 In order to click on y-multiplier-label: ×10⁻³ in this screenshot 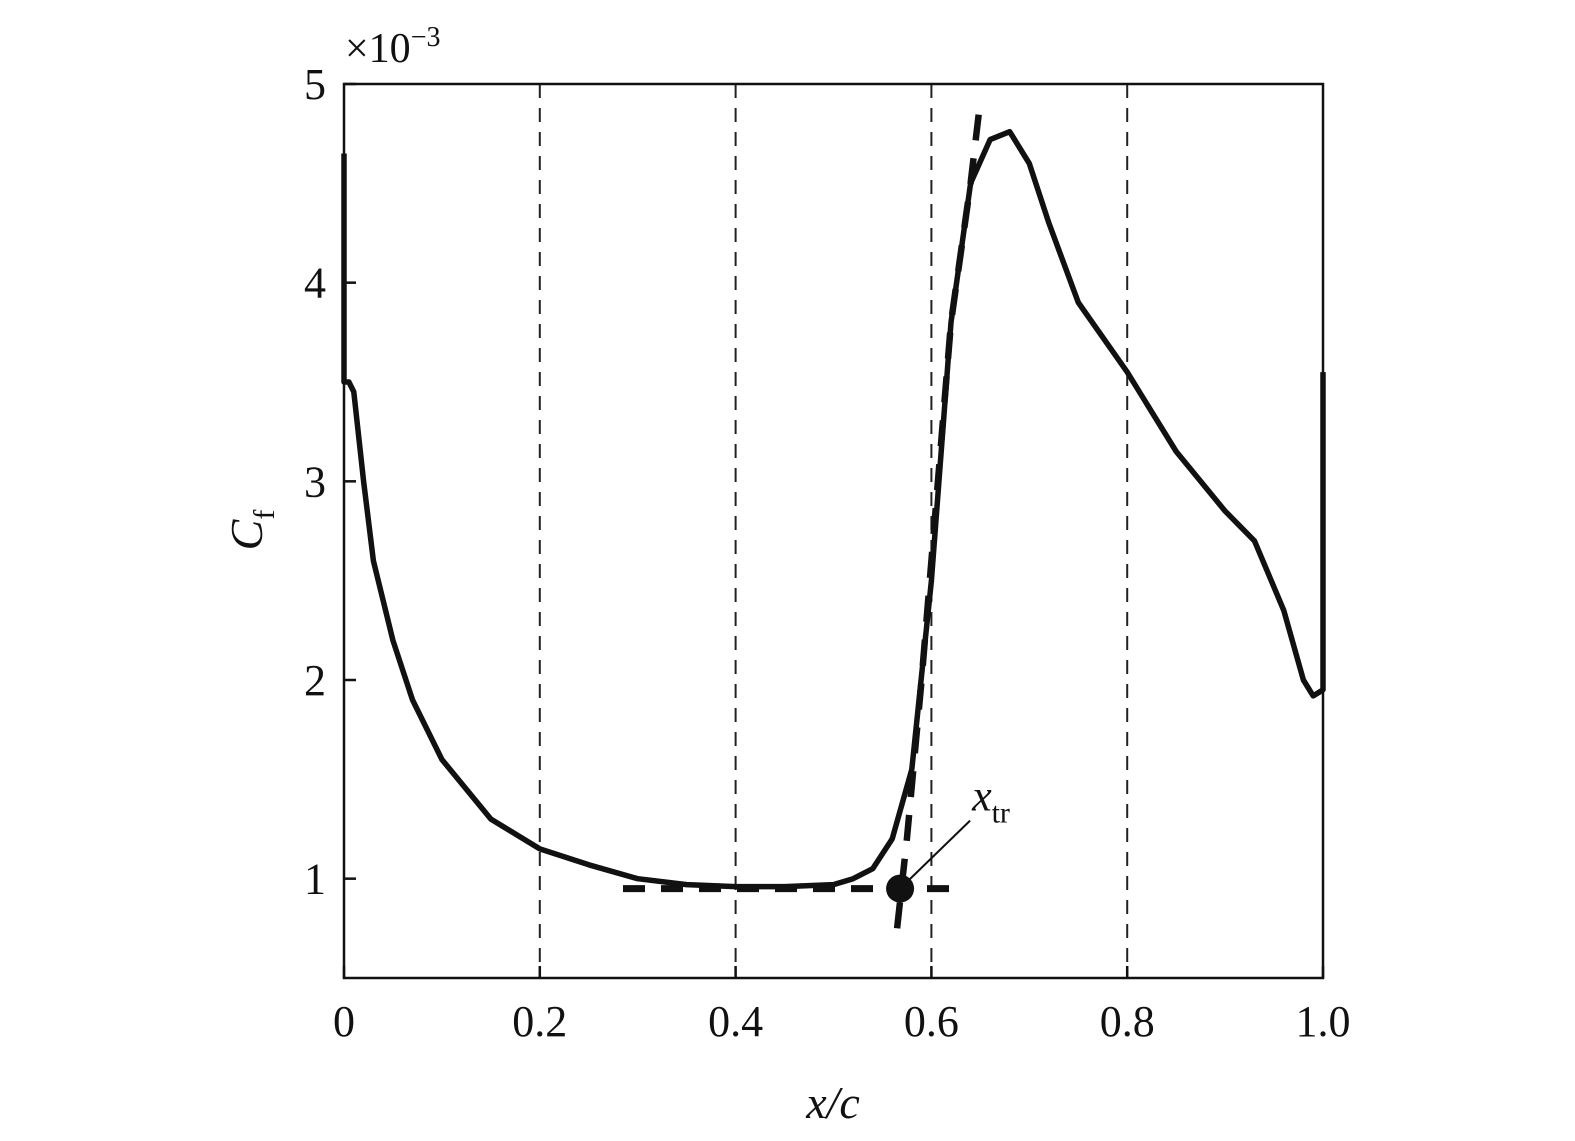, I will do `click(392, 47)`.